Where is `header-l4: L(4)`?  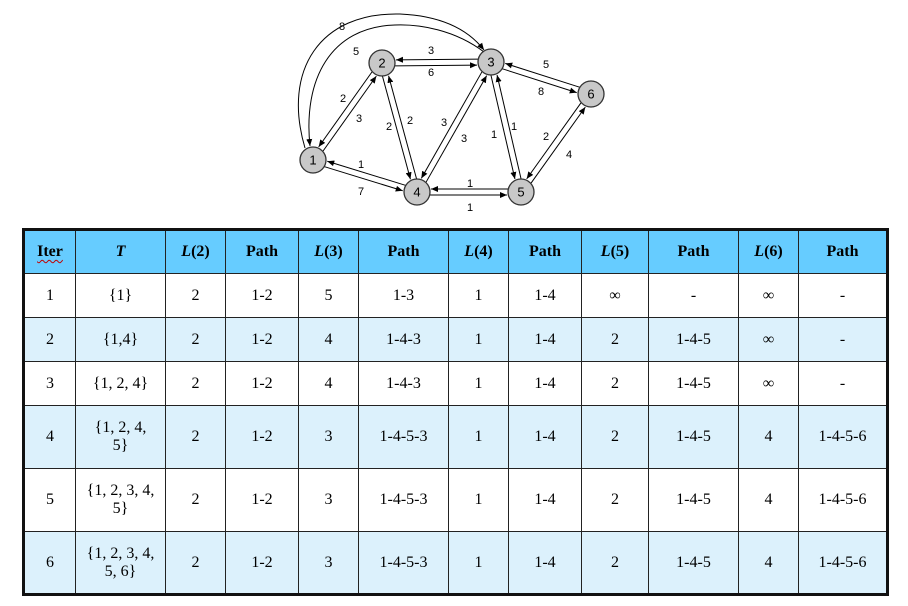
header-l4: L(4) is located at coordinates (478, 251).